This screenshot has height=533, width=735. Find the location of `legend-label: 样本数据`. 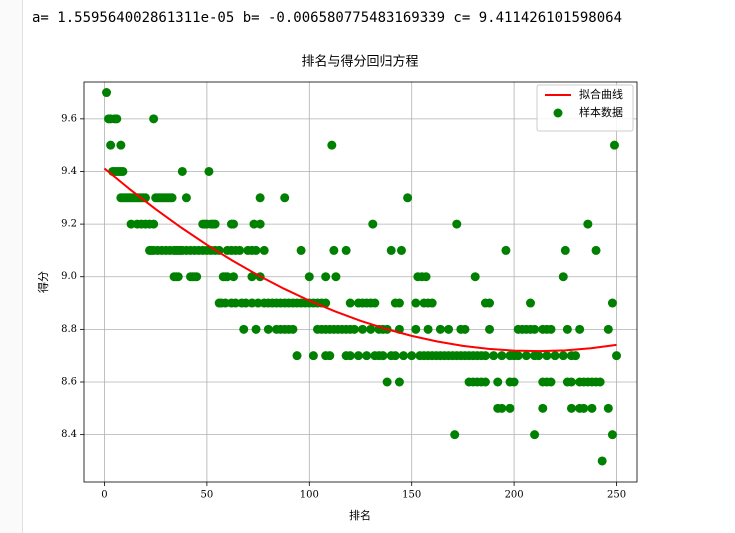

legend-label: 样本数据 is located at coordinates (601, 112).